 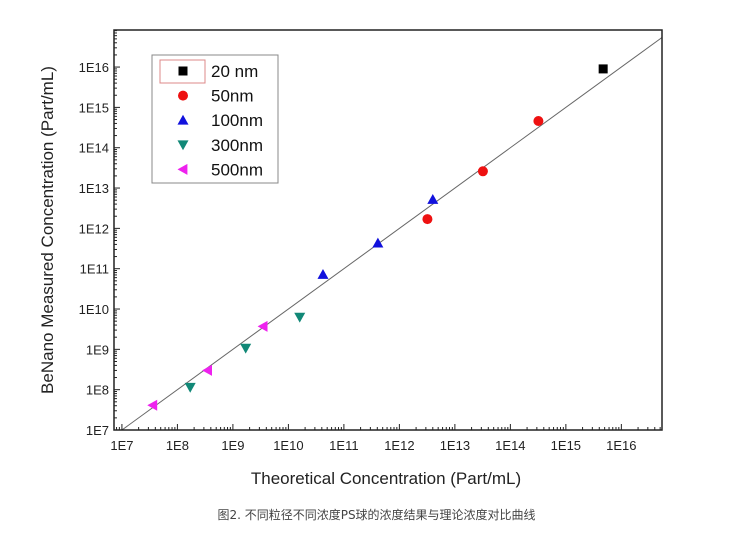 What do you see at coordinates (386, 478) in the screenshot?
I see `x-axis-label: Theoretical Concentration (Part/mL)` at bounding box center [386, 478].